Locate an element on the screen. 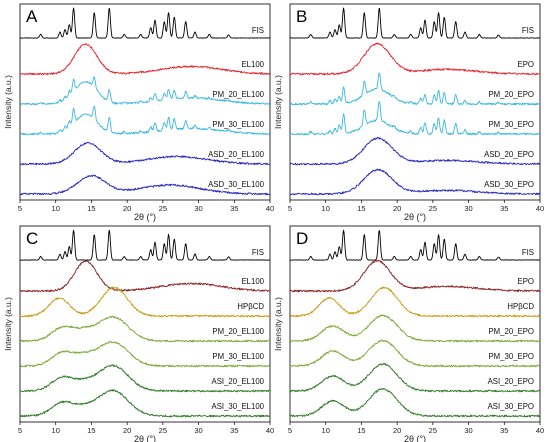 The image size is (550, 442). series-label: ASI_30_EL100 is located at coordinates (238, 406).